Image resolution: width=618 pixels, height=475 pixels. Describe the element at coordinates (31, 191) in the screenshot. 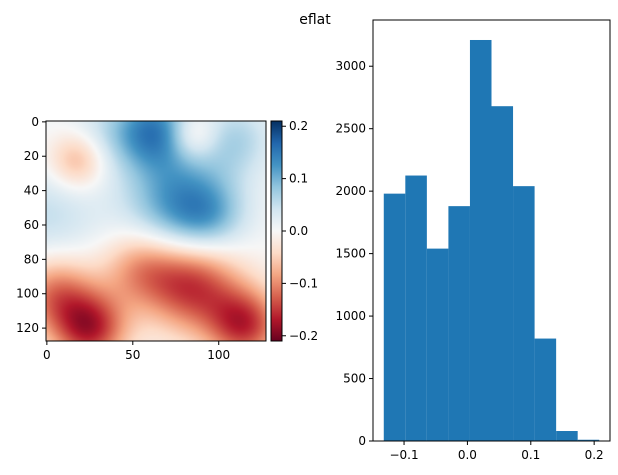

I see `heatmap-y-tick-label: 40` at that location.